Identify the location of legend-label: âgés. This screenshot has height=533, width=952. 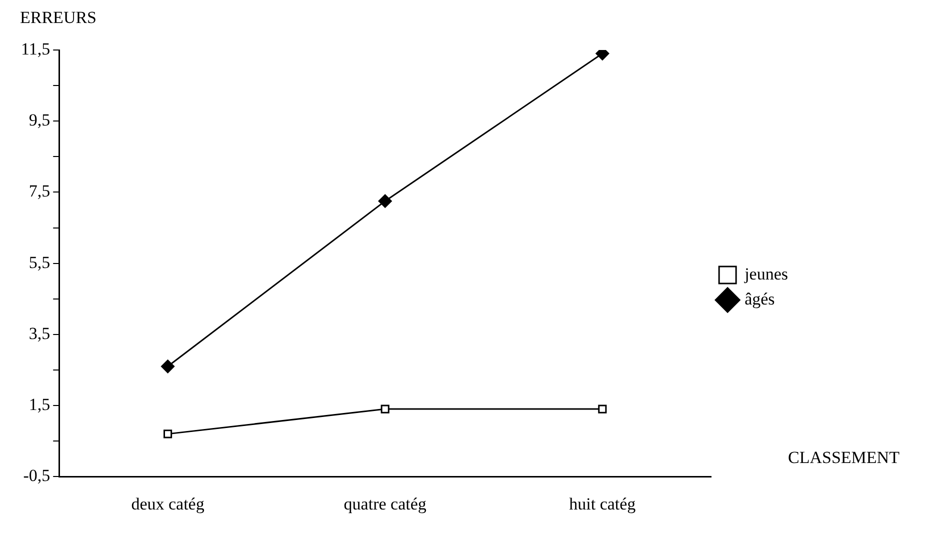
(759, 298).